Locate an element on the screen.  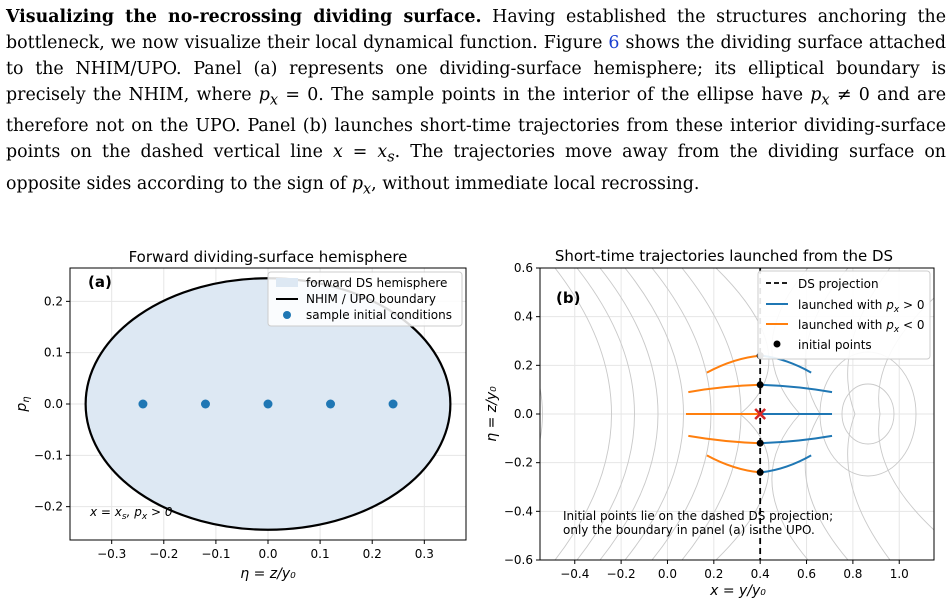
legend-label: initial points is located at coordinates (835, 345).